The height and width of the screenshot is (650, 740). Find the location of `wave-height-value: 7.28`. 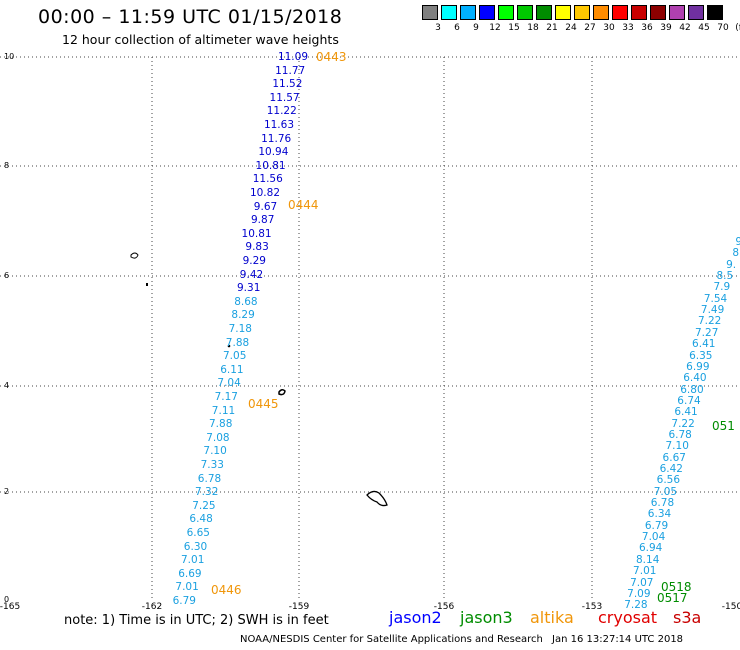

wave-height-value: 7.28 is located at coordinates (636, 605).